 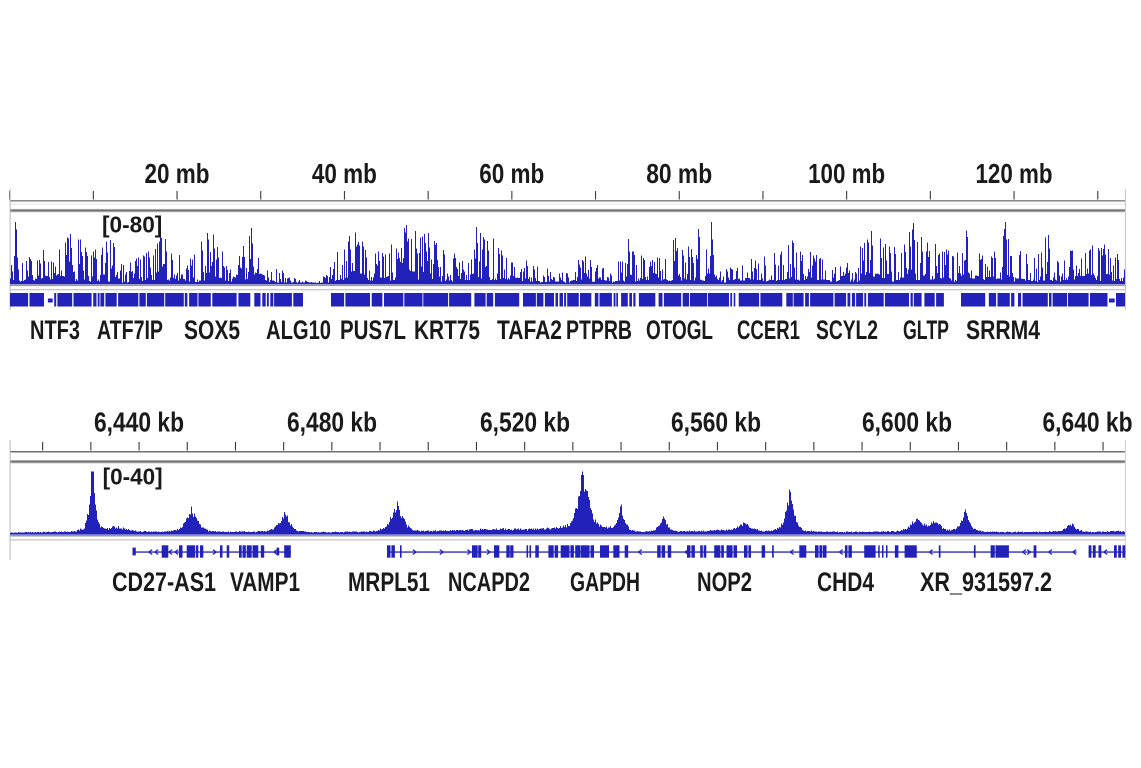 I want to click on svg-text: 120 mb, so click(x=1014, y=173).